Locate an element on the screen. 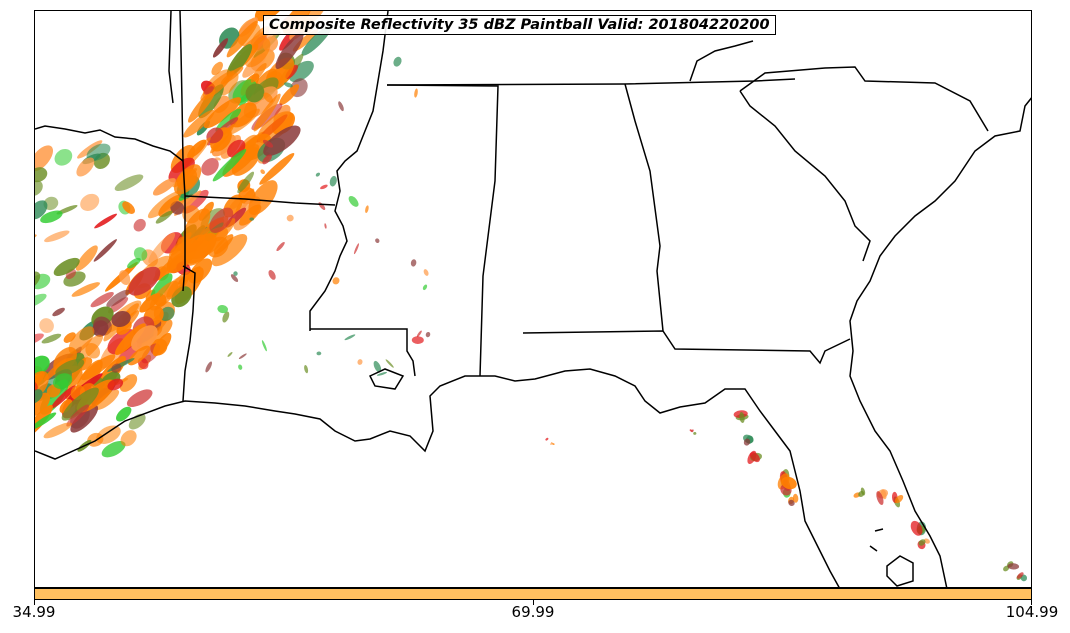 This screenshot has width=1070, height=633. state-line-nc-north is located at coordinates (721, 61).